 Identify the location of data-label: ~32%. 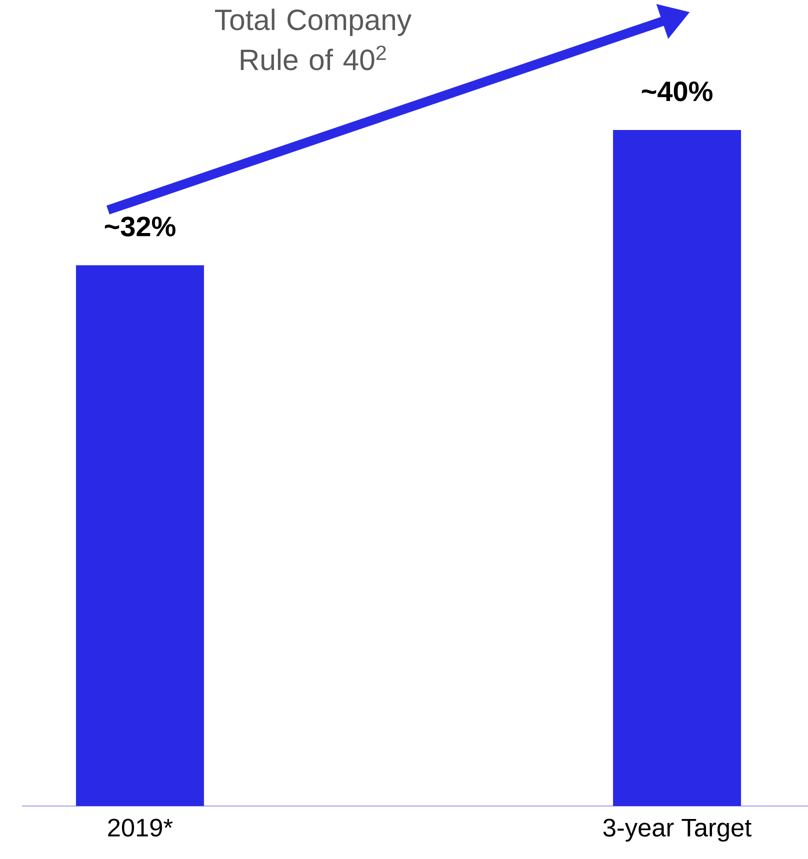
(140, 226).